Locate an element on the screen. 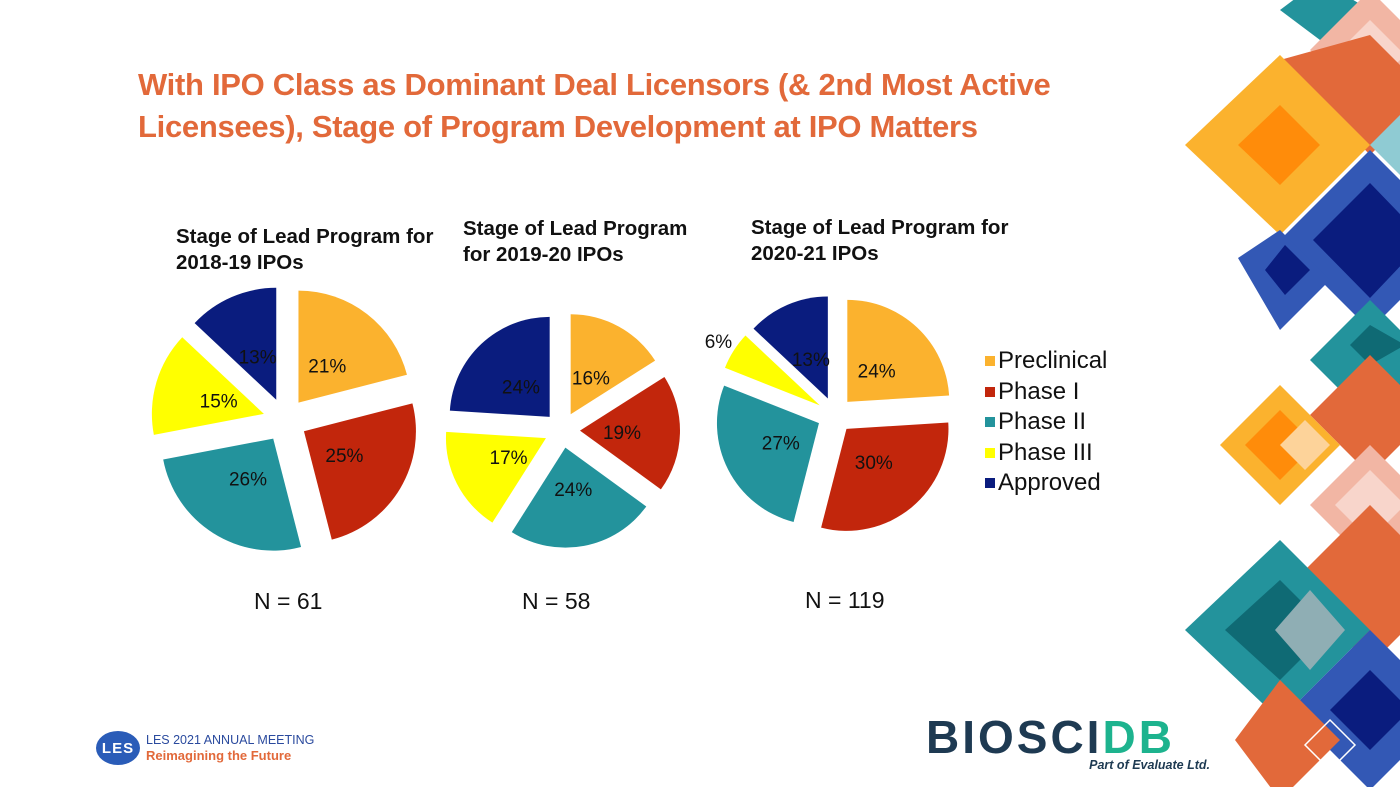  les-badge-icon: LES is located at coordinates (118, 748).